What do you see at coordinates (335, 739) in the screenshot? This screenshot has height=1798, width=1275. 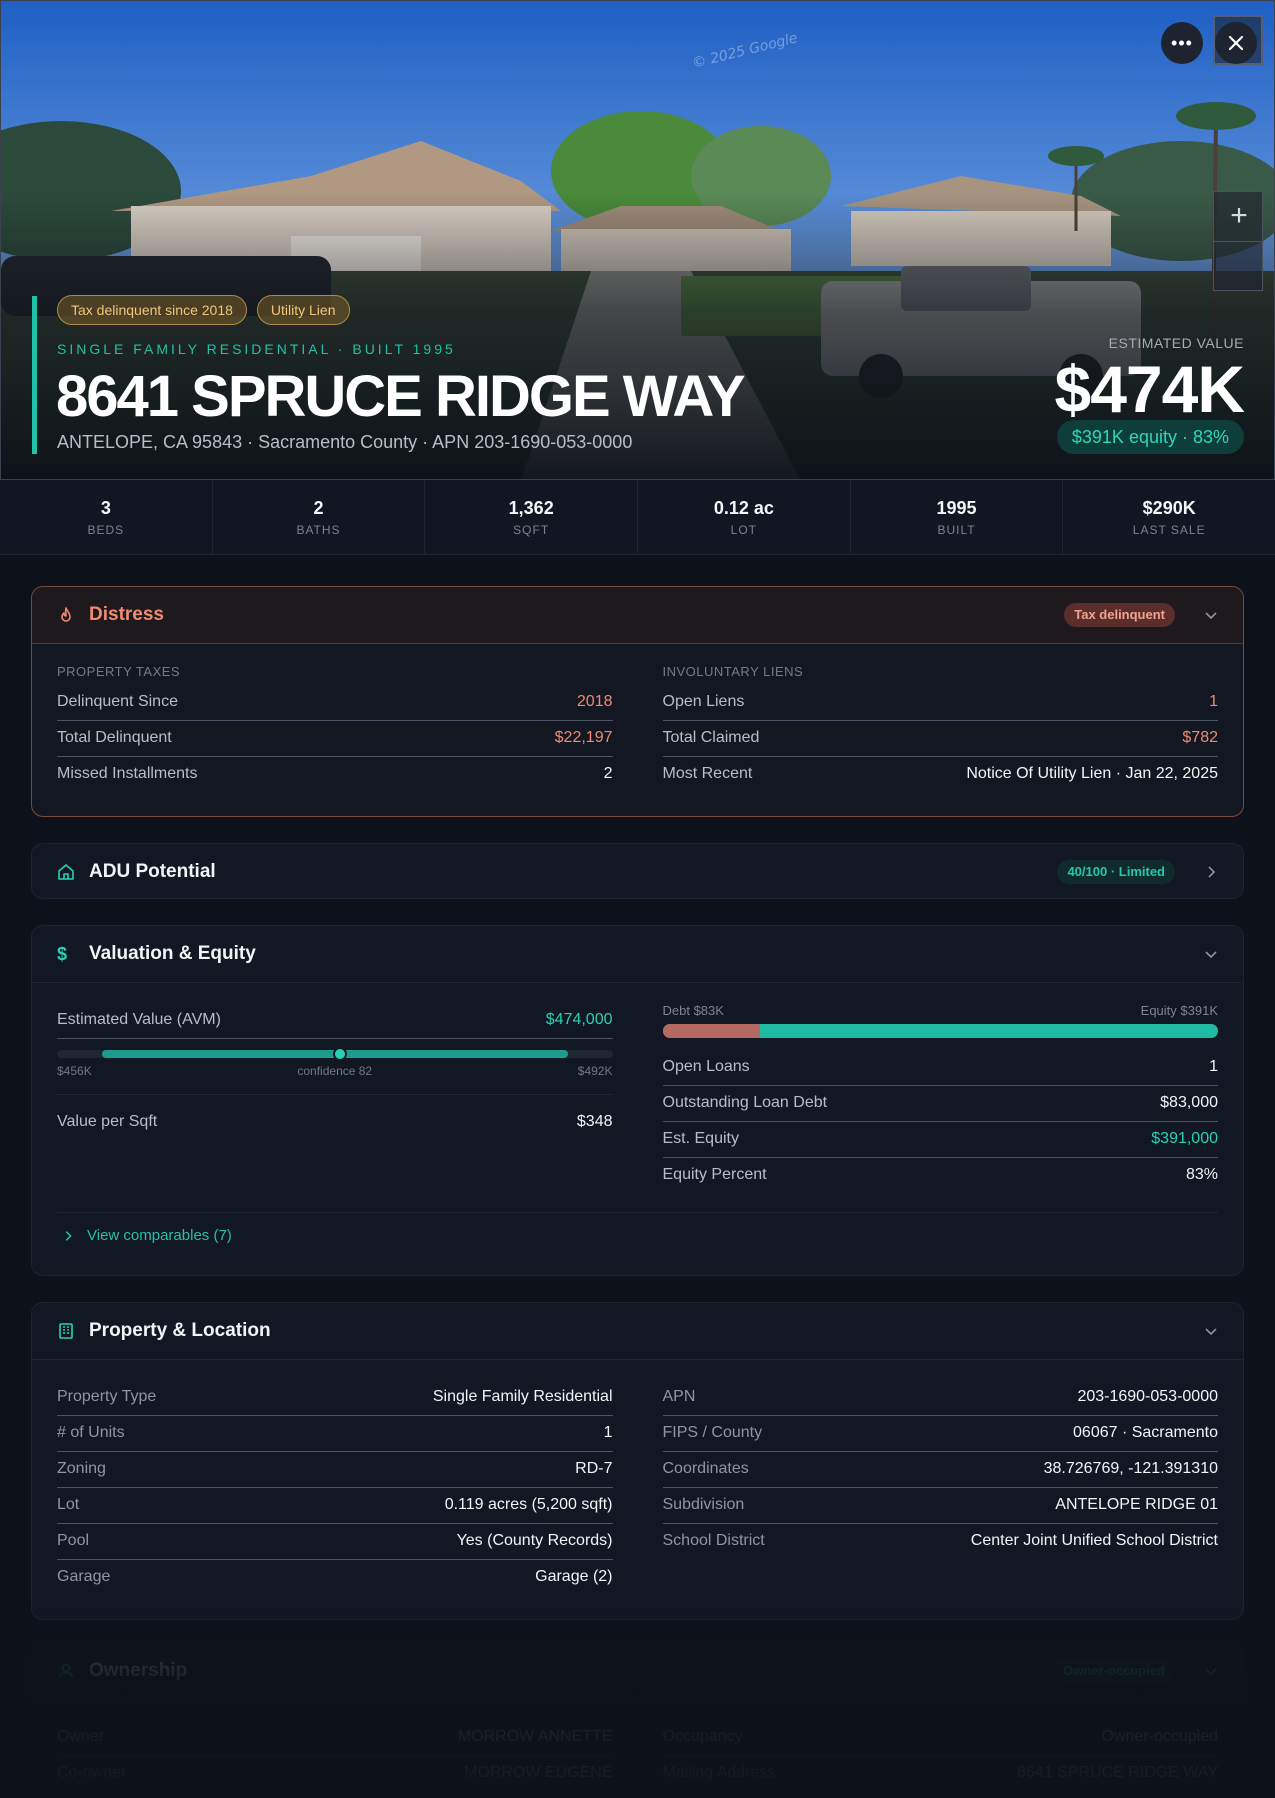 I see `table-row: Total Delinquent $22,197` at bounding box center [335, 739].